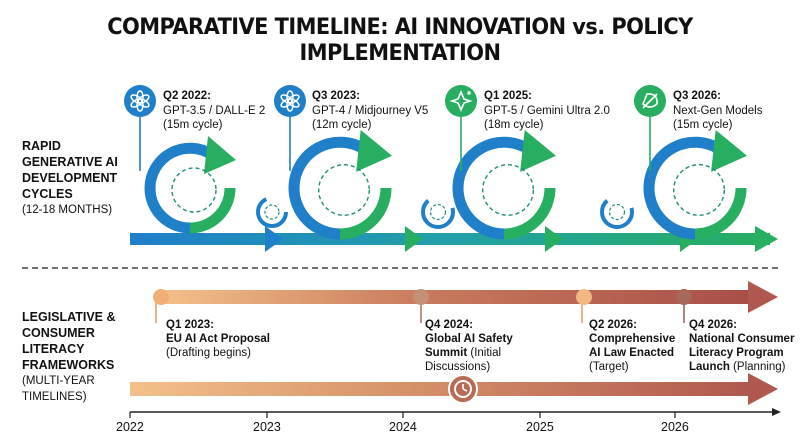 The height and width of the screenshot is (447, 800). I want to click on milestone-models: GPT-4 / Midjourney V5, so click(370, 110).